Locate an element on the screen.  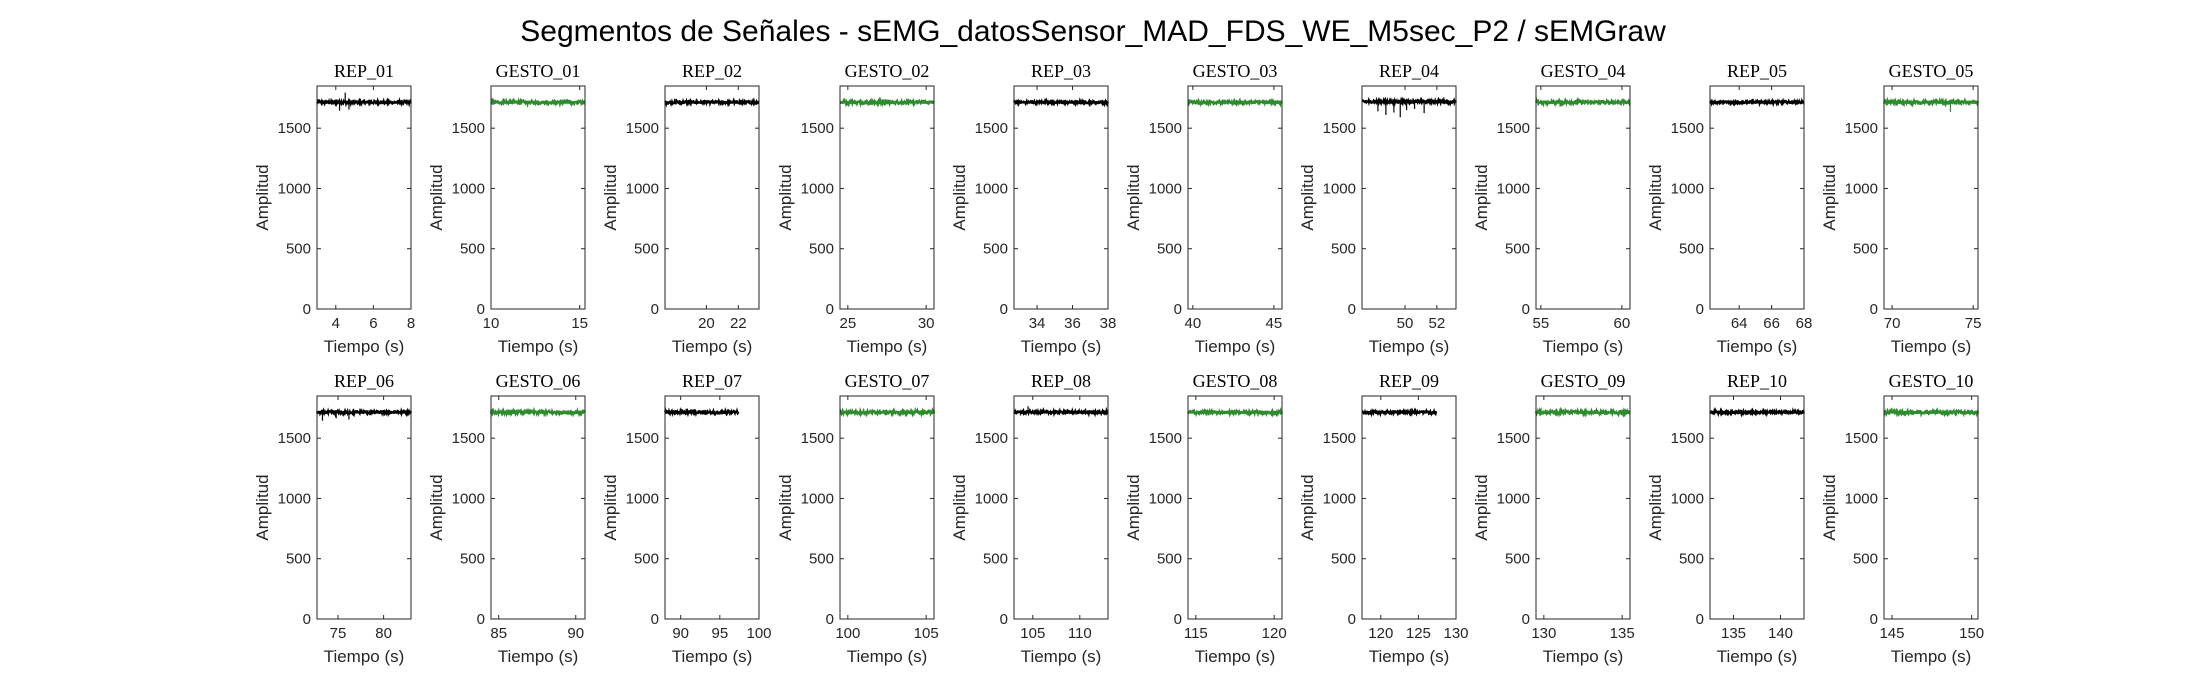
x-tick-label: 55 is located at coordinates (1541, 323).